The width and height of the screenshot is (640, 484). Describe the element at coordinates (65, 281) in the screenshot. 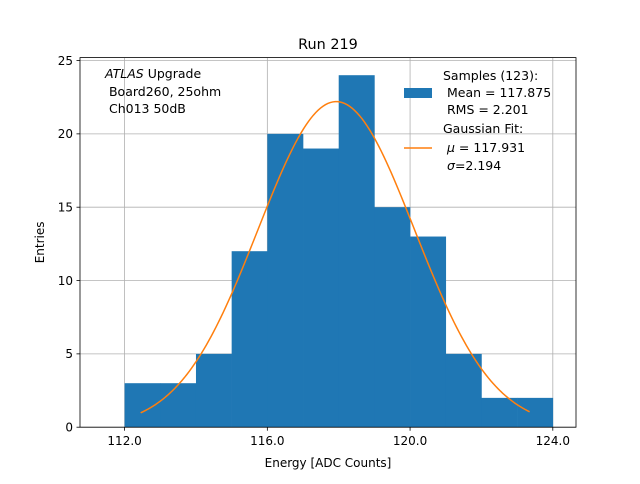

I see `y-tick-label-2: 10` at that location.